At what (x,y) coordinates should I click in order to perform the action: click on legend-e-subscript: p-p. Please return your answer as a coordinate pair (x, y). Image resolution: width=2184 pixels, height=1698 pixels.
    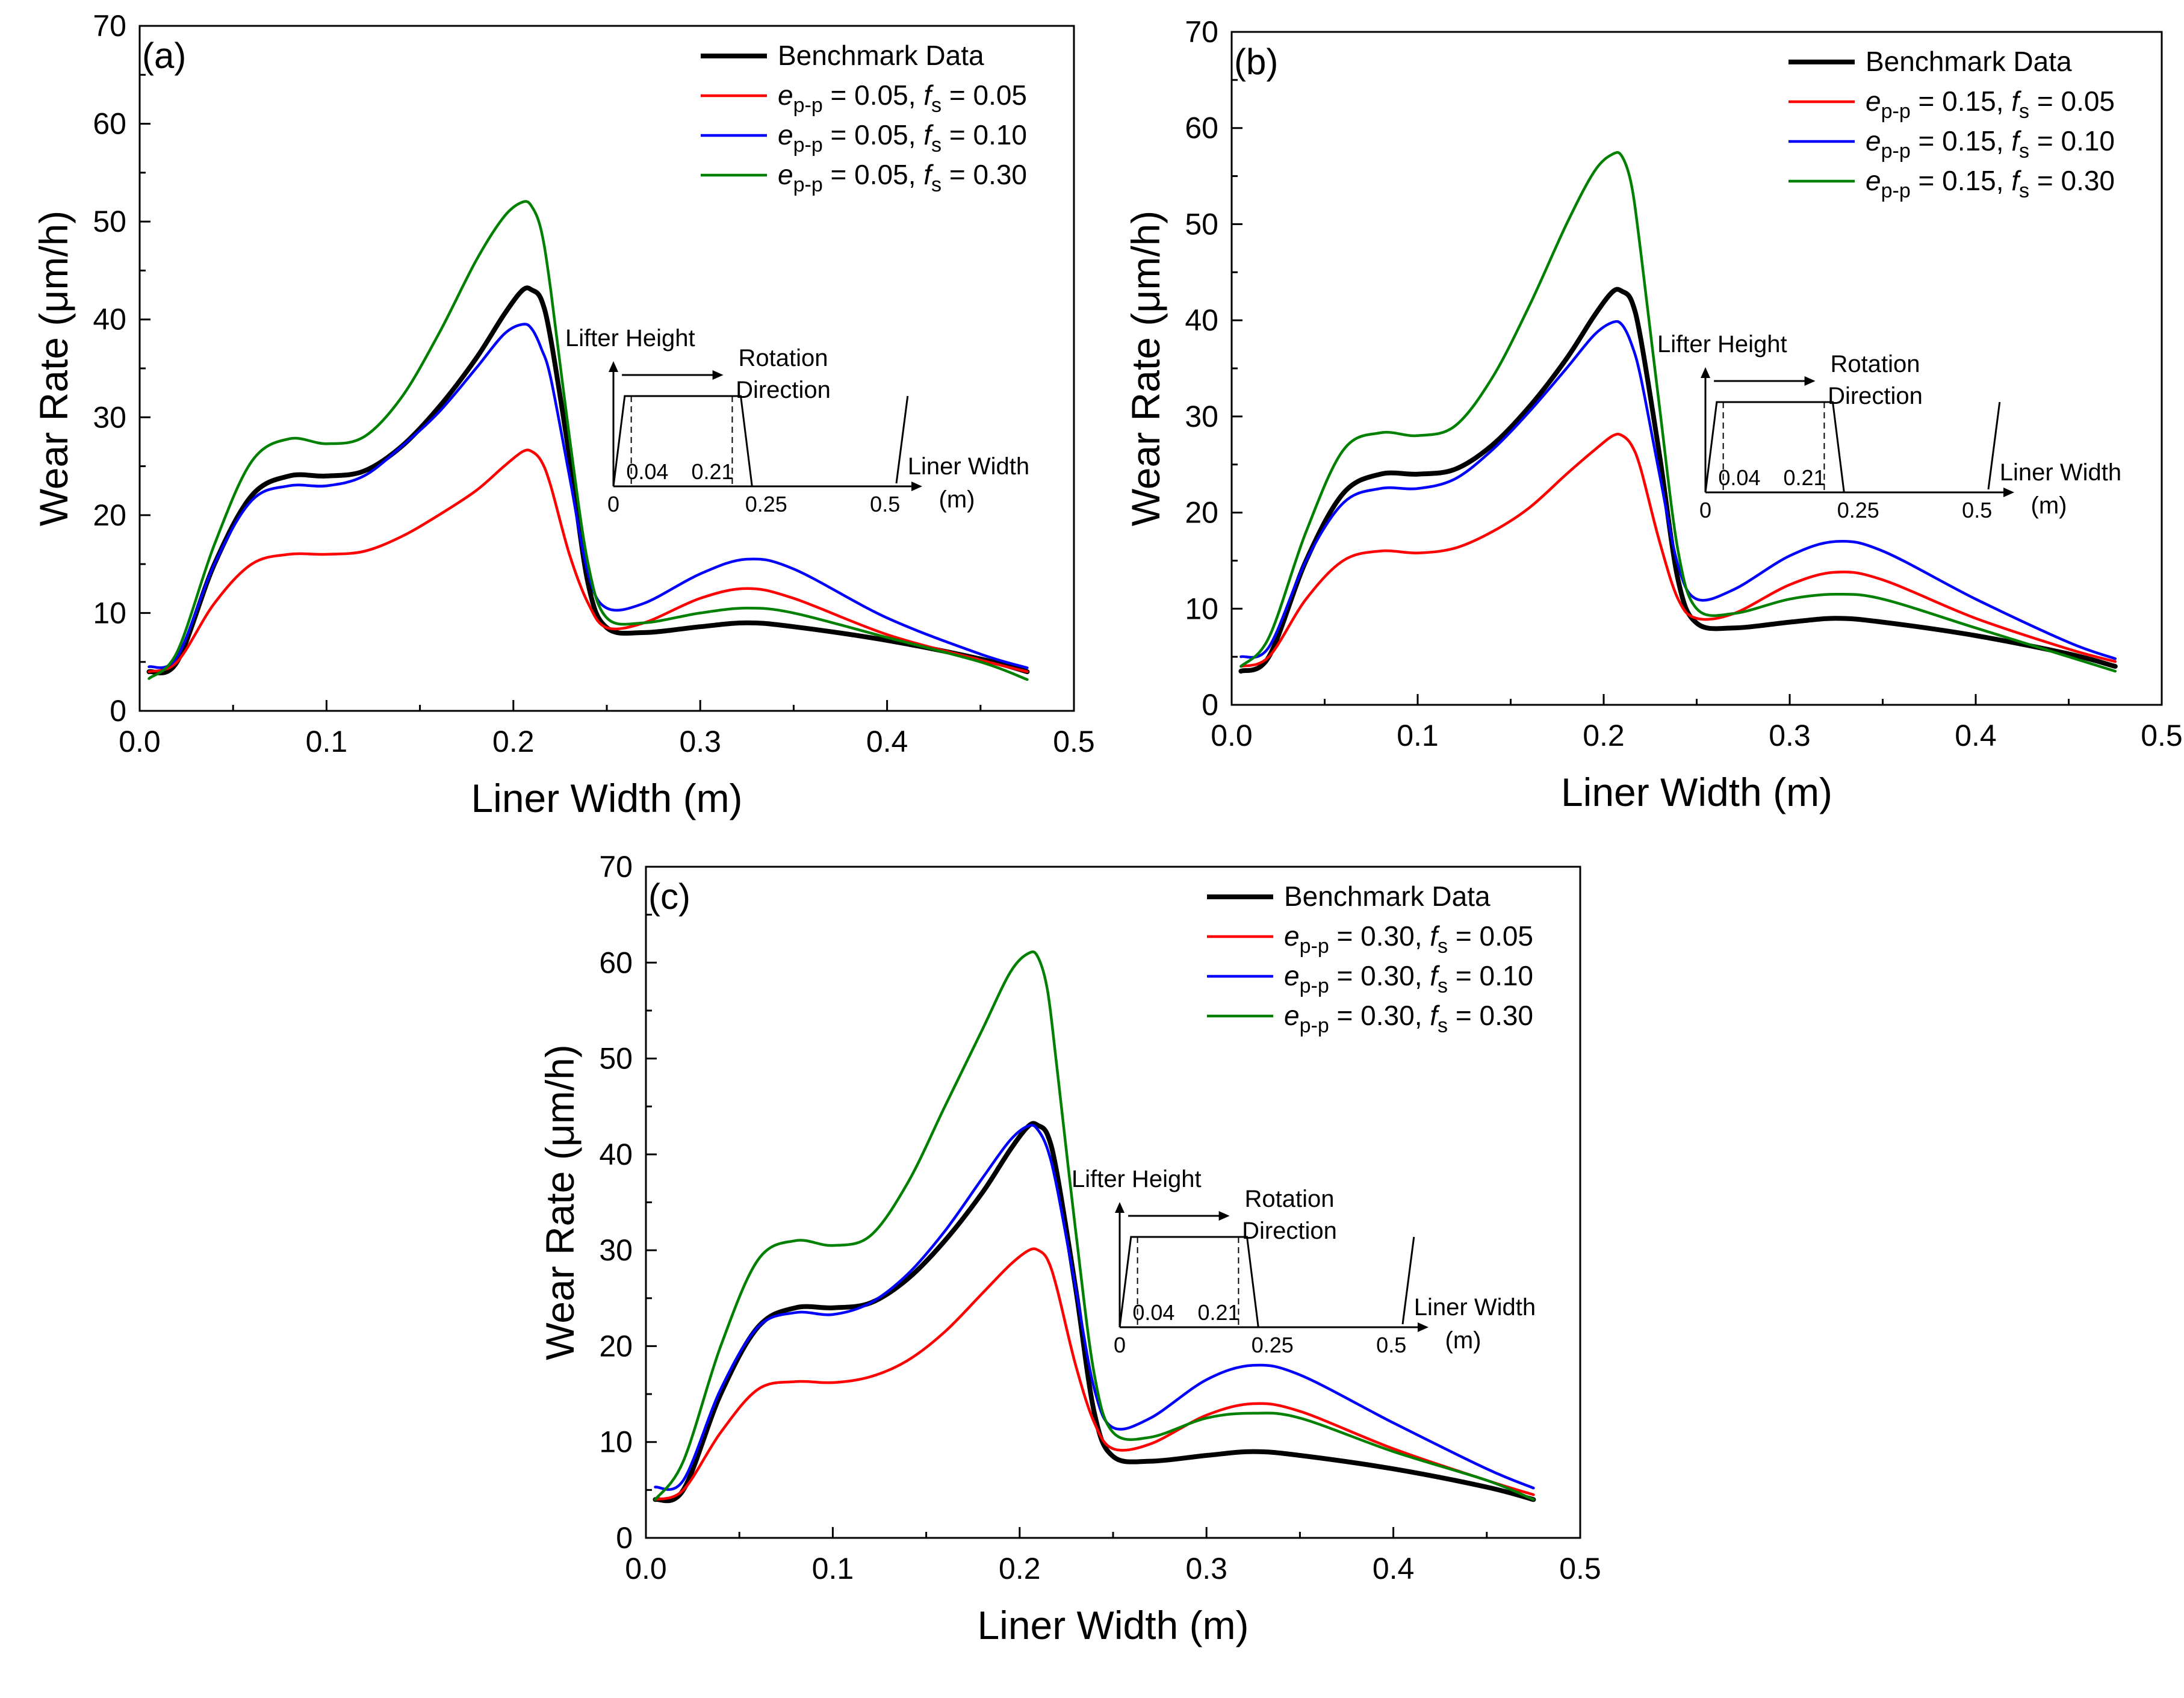
    Looking at the image, I should click on (1314, 946).